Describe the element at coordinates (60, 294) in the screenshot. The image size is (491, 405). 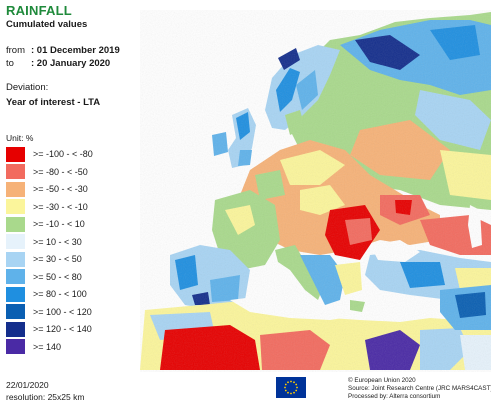
I see `legend-label: >= 80 - < 100` at that location.